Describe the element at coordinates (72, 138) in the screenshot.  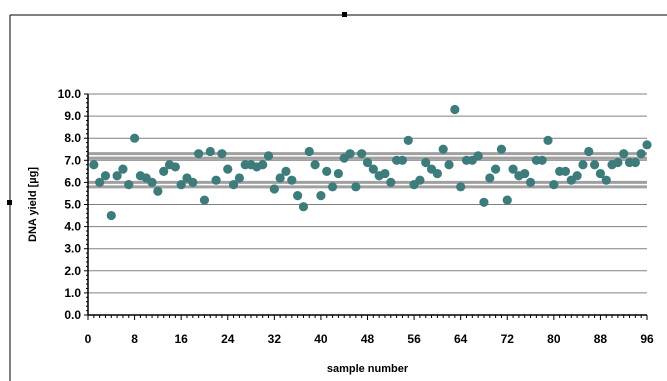
I see `y-tick-label-8: 8.0` at that location.